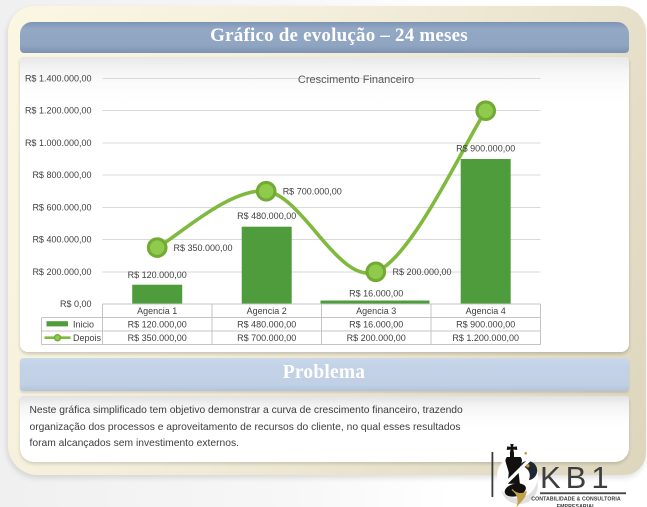 This screenshot has height=507, width=647. Describe the element at coordinates (577, 477) in the screenshot. I see `svg-text: KB1` at that location.